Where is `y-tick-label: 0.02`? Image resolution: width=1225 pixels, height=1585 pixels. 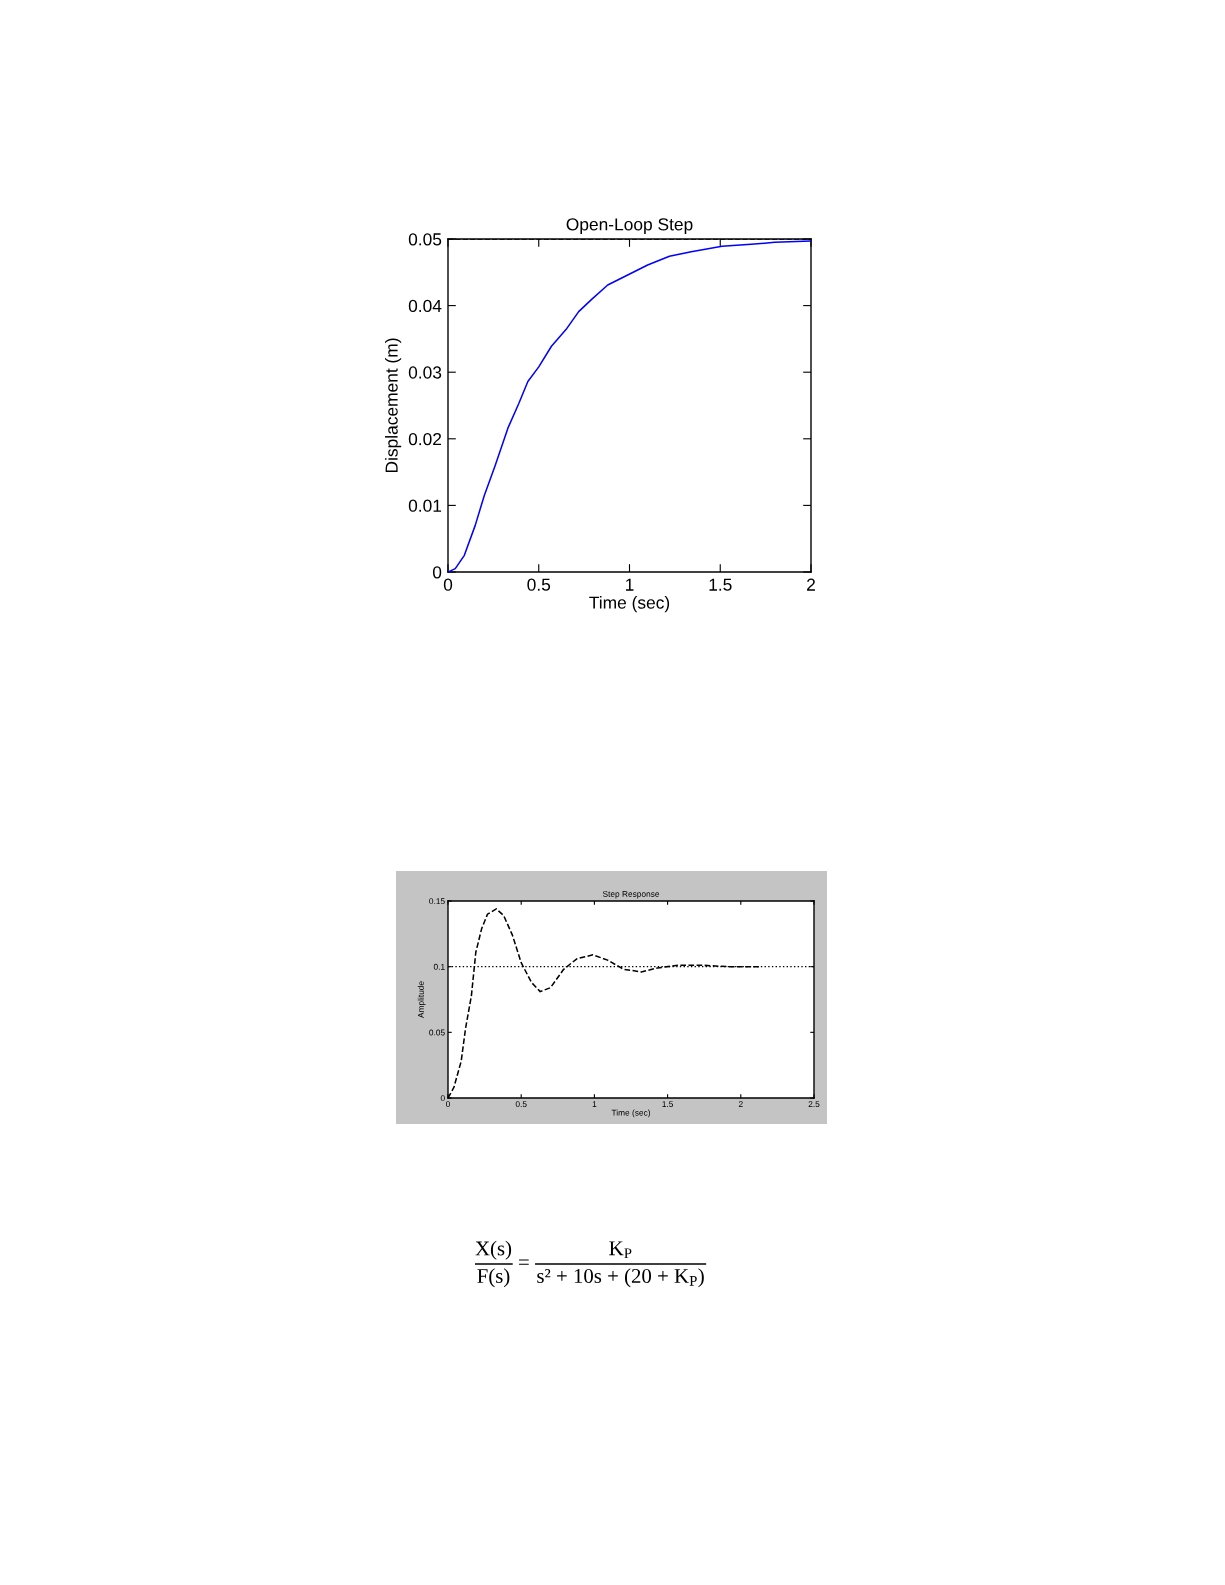
y-tick-label: 0.02 is located at coordinates (425, 439).